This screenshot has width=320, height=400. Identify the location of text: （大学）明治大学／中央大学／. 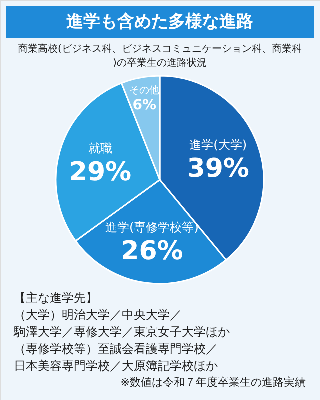
(98, 315).